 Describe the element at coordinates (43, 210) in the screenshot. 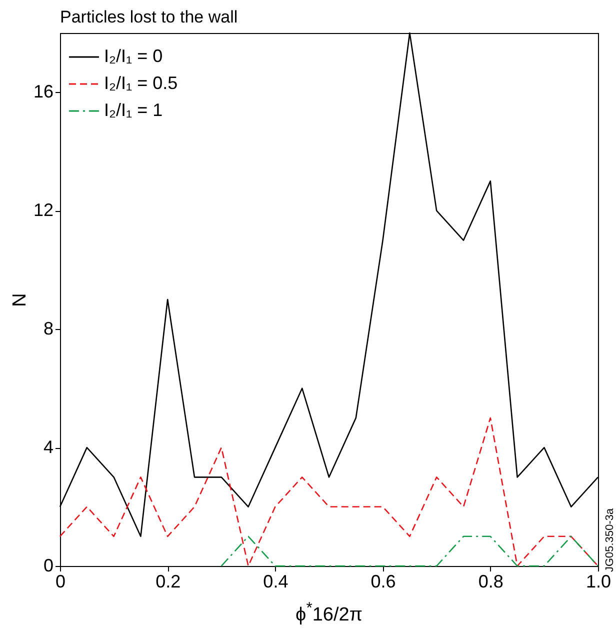

I see `y-tick-label: 12` at that location.